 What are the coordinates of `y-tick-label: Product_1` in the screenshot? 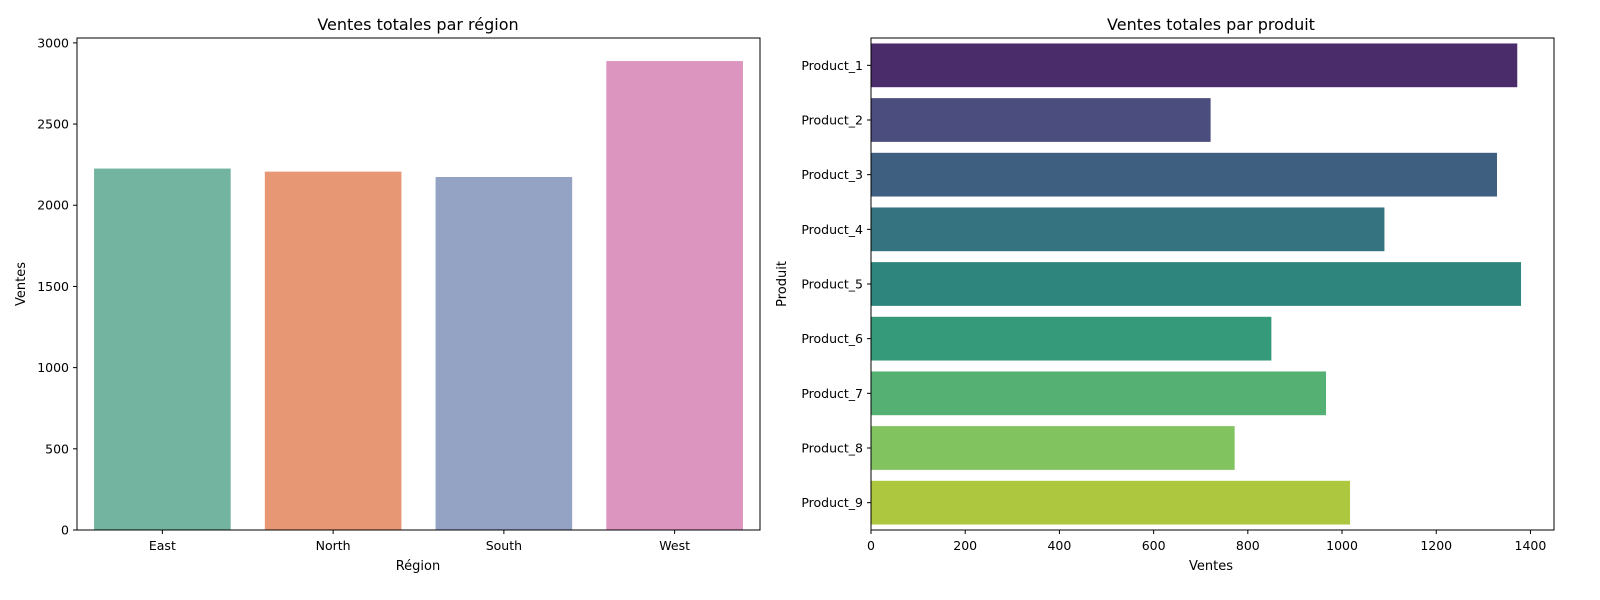 It's located at (832, 65).